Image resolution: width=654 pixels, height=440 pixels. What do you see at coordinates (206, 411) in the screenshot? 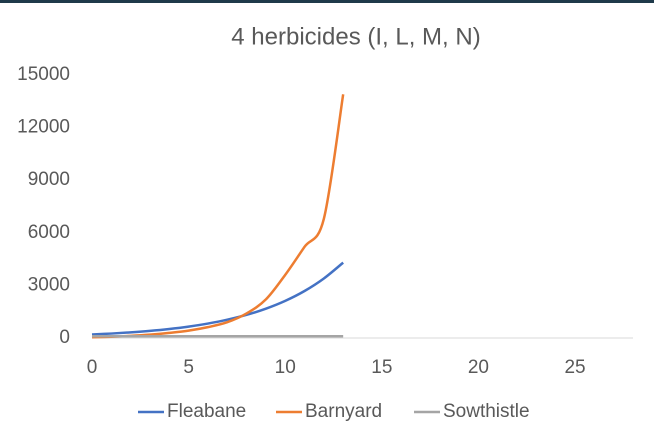
I see `legend-label: Fleabane` at bounding box center [206, 411].